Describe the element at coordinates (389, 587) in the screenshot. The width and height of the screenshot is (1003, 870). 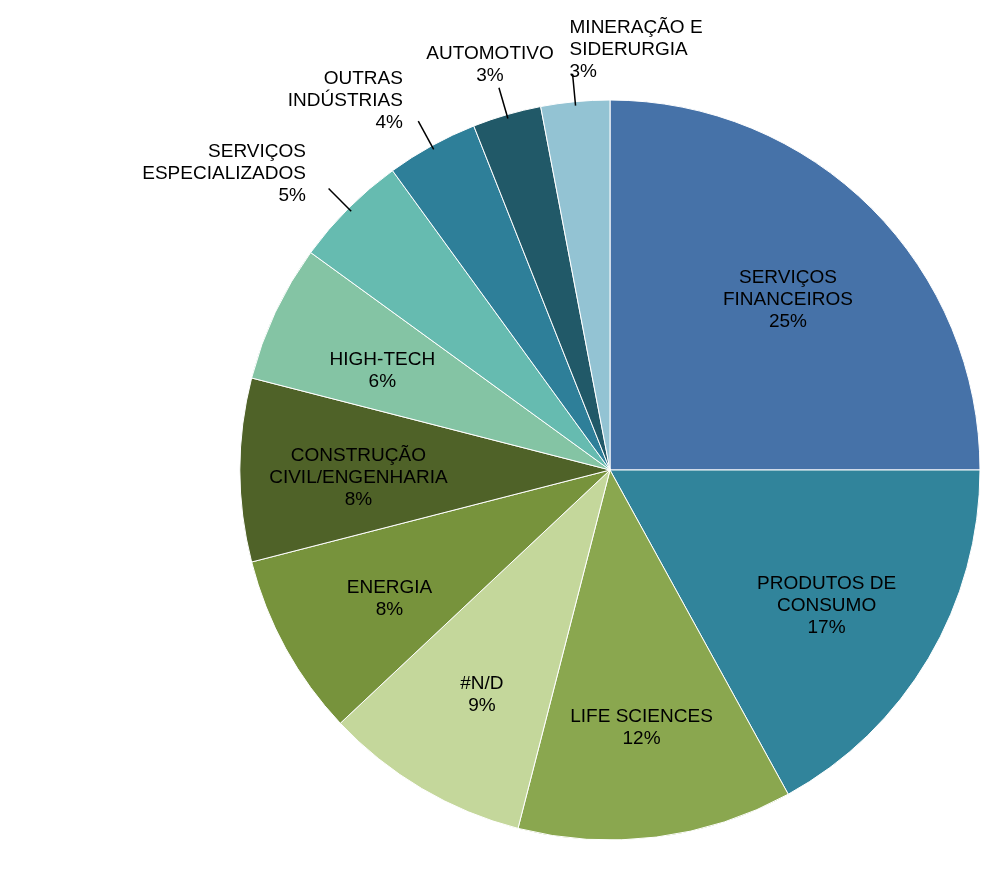
I see `slice-label: ENERGIA` at that location.